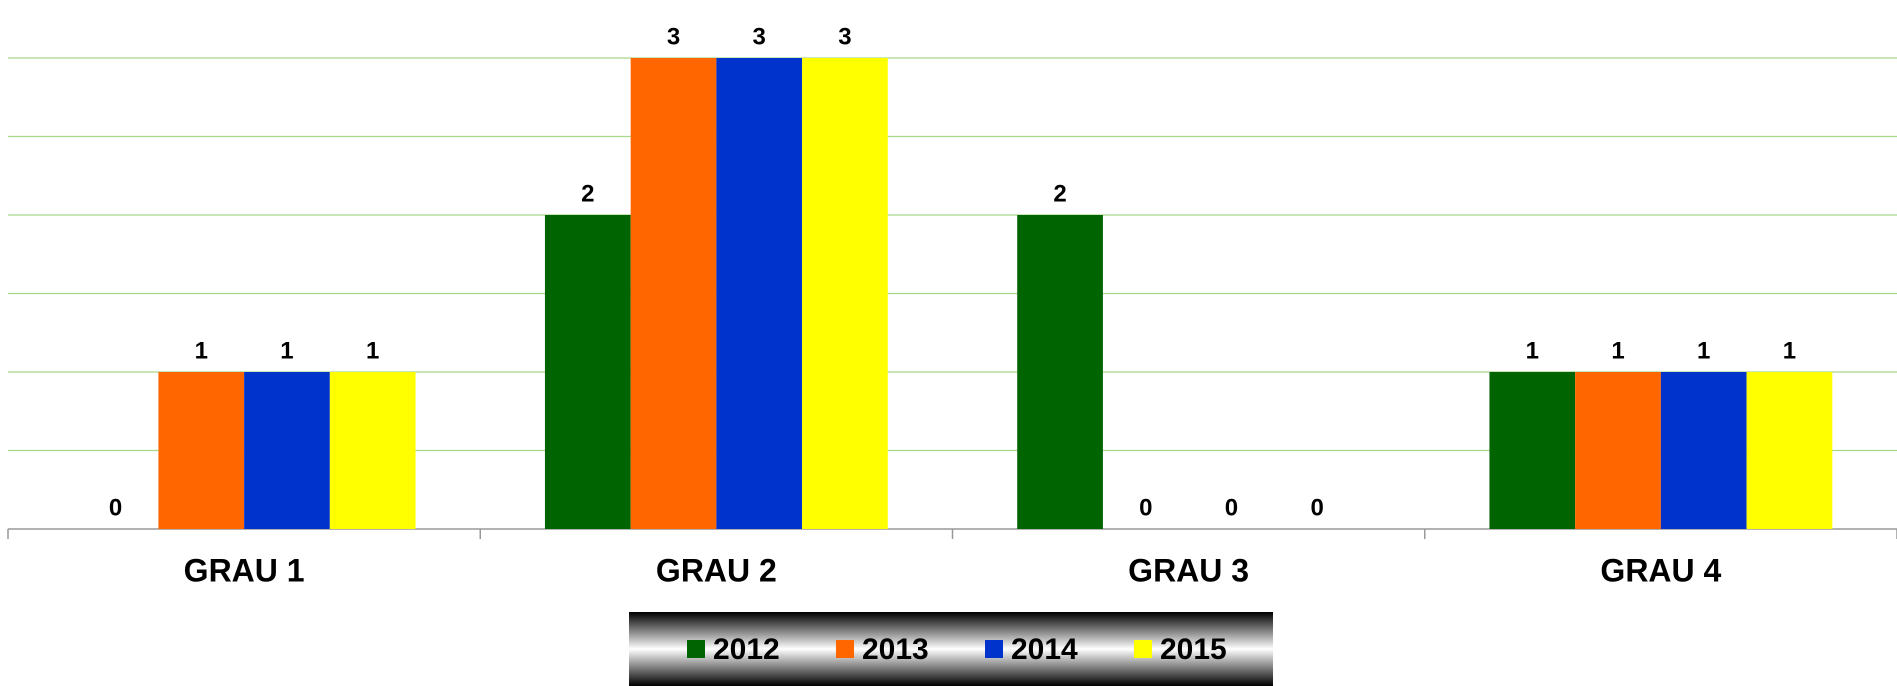  Describe the element at coordinates (1660, 570) in the screenshot. I see `x-tick-label: GRAU 4` at that location.